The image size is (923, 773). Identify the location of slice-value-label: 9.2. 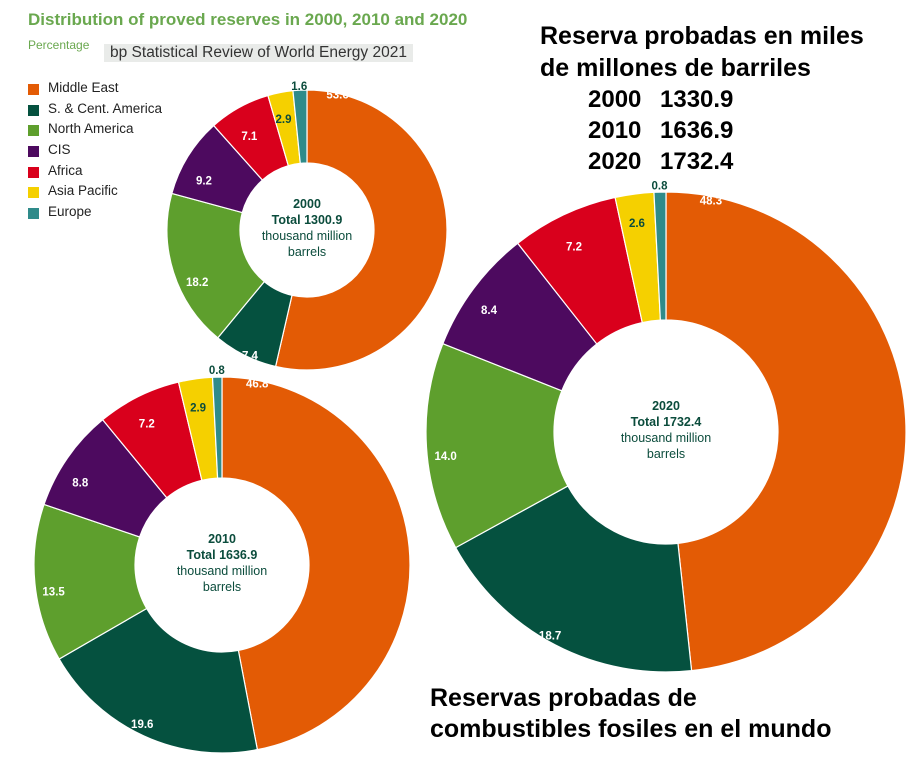
(204, 181).